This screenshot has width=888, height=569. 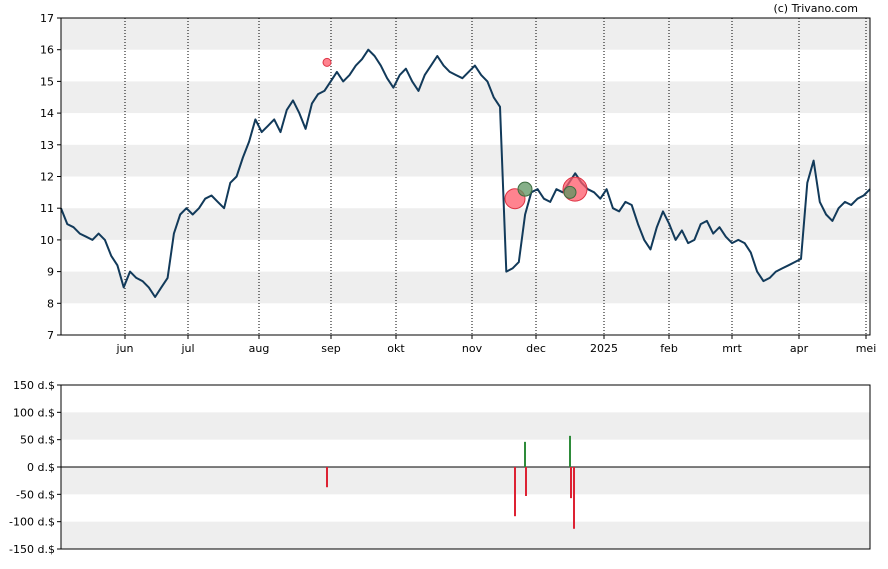 What do you see at coordinates (34, 385) in the screenshot?
I see `volume-tick-label: 150 d.$` at bounding box center [34, 385].